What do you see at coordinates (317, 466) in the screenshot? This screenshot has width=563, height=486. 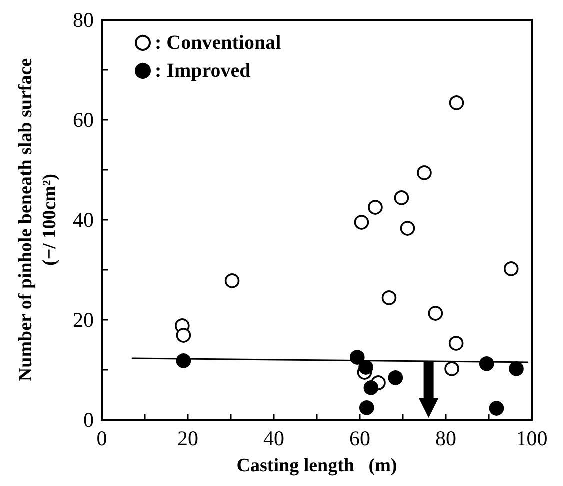 I see `x-axis-title: Casting length (m)` at bounding box center [317, 466].